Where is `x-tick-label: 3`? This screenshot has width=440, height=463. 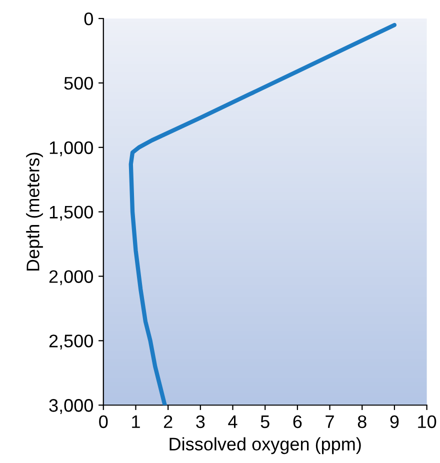
x-tick-label: 3 is located at coordinates (200, 421).